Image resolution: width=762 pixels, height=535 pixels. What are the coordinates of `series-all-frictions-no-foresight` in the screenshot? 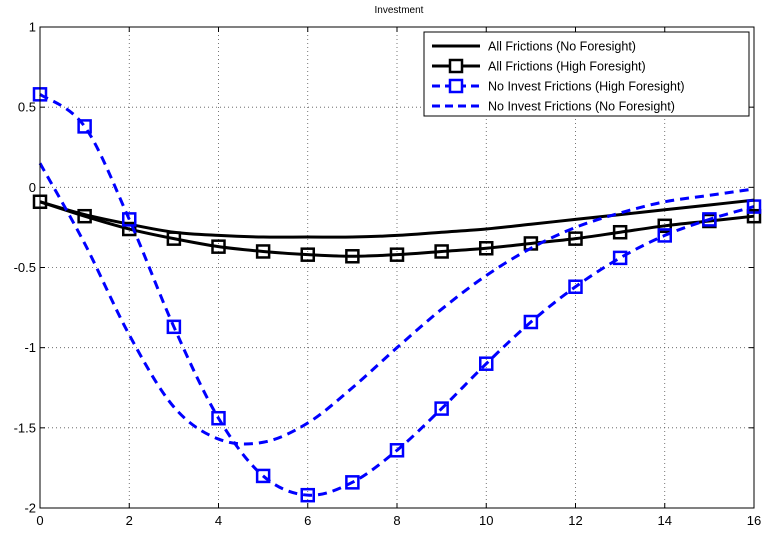 It's located at (397, 218).